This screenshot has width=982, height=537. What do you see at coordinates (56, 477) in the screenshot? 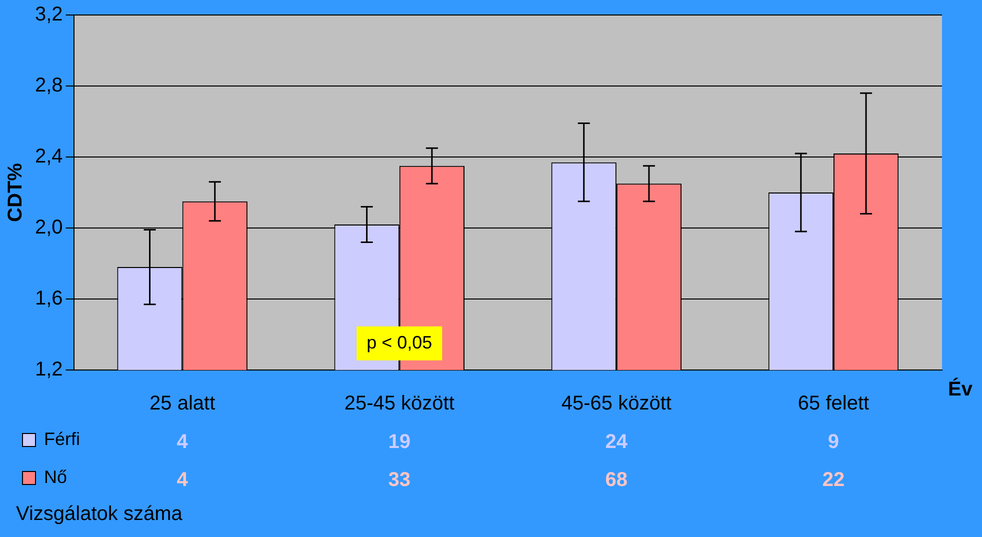
I see `legend-label: Nő` at bounding box center [56, 477].